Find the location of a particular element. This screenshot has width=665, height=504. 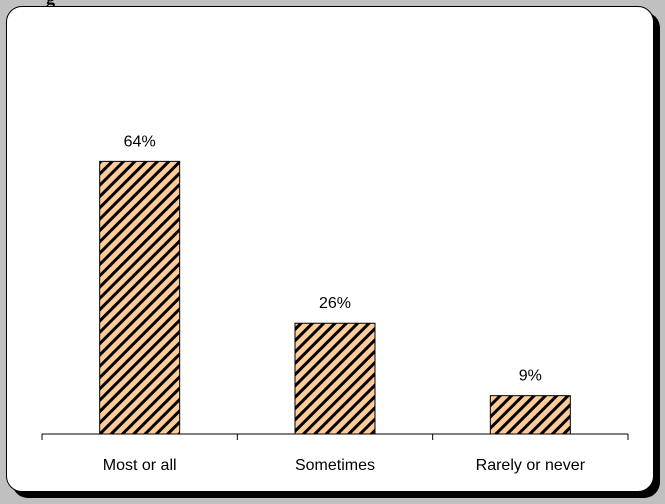

data-label-1: 26% is located at coordinates (335, 303).